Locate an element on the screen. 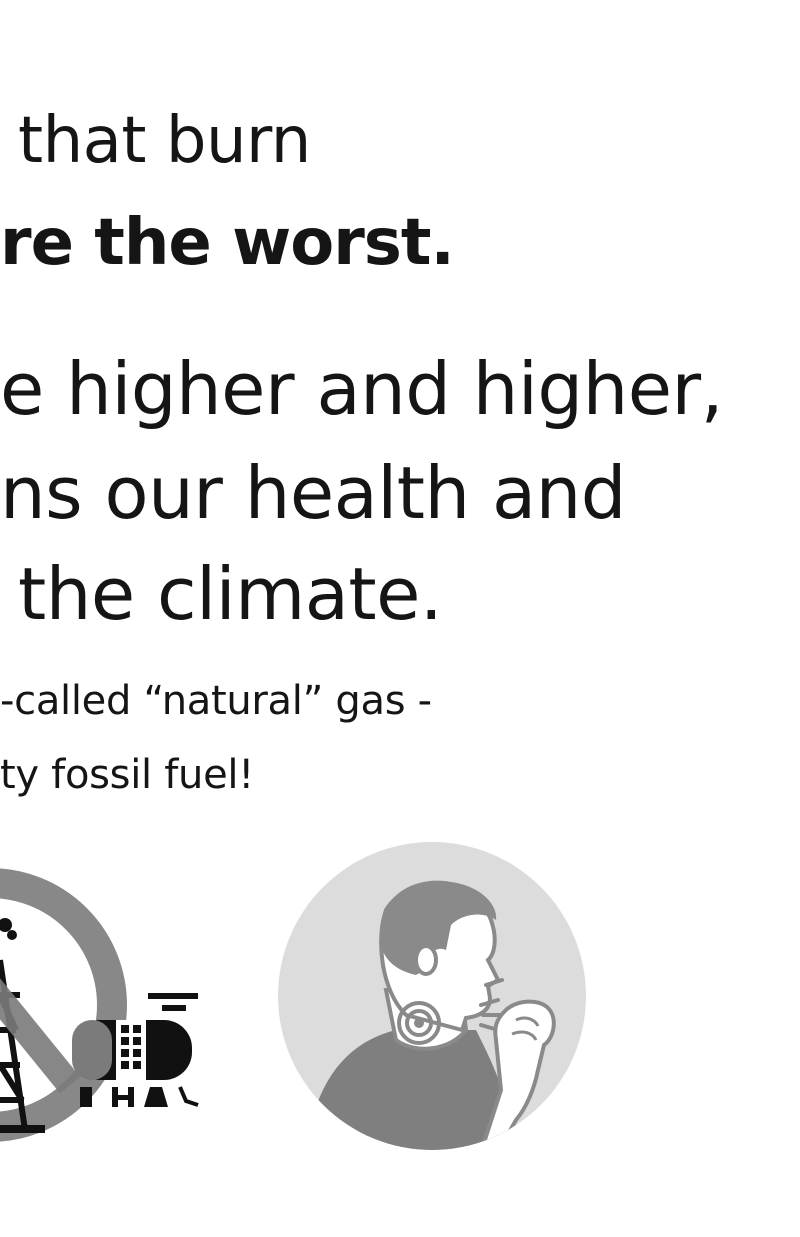 The image size is (800, 1237). caption-line-1: -called “natural” gas - is located at coordinates (216, 701).